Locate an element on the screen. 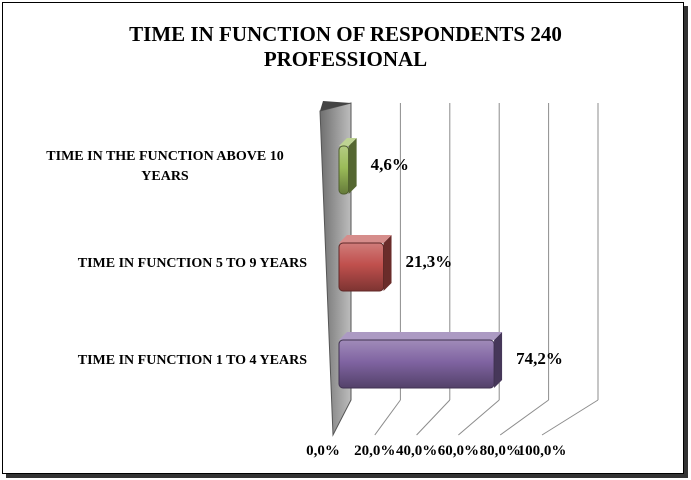 Image resolution: width=691 pixels, height=480 pixels. data-label-2: 74,2% is located at coordinates (539, 358).